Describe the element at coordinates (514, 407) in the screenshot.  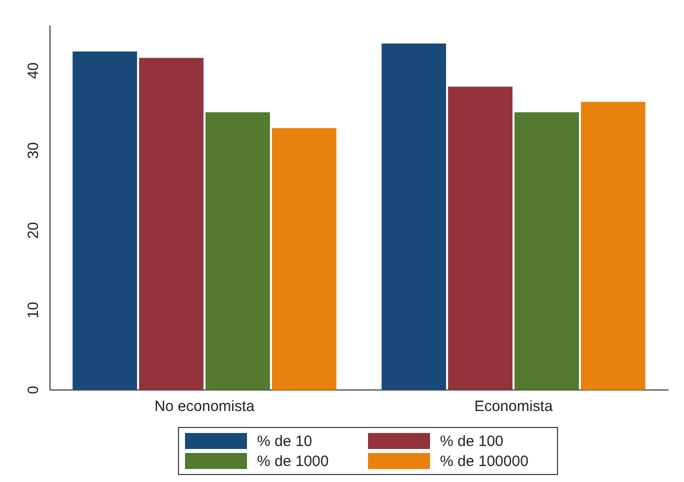
I see `x-tick-label: Economista` at that location.